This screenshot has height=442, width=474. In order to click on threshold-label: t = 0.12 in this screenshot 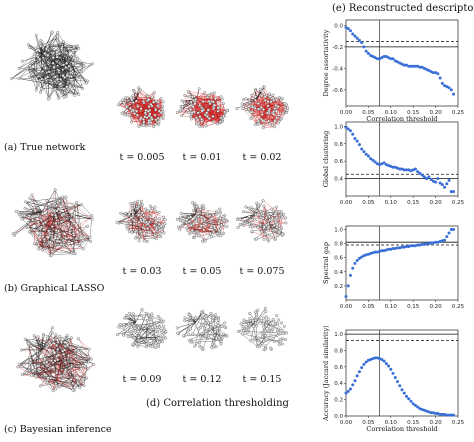, I will do `click(202, 379)`.